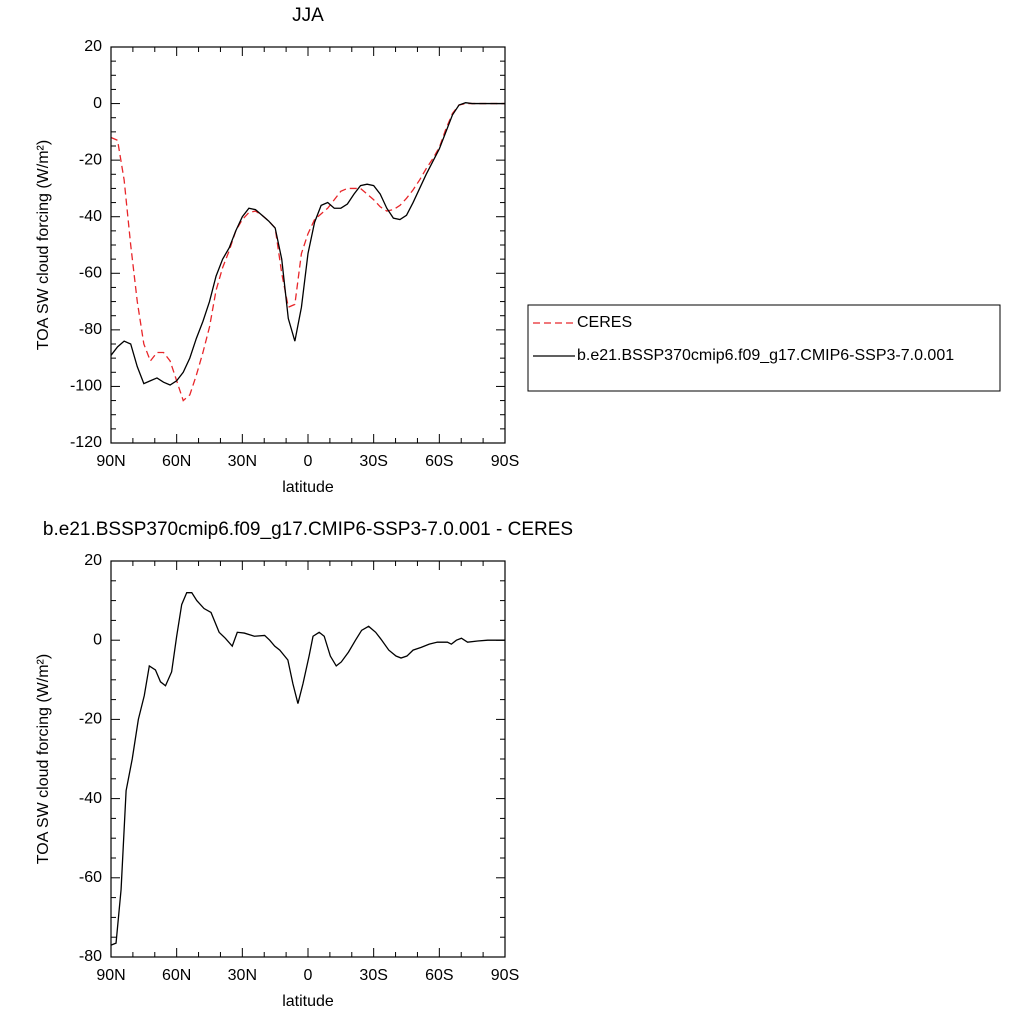  I want to click on y-tick-label: -120, so click(86, 442).